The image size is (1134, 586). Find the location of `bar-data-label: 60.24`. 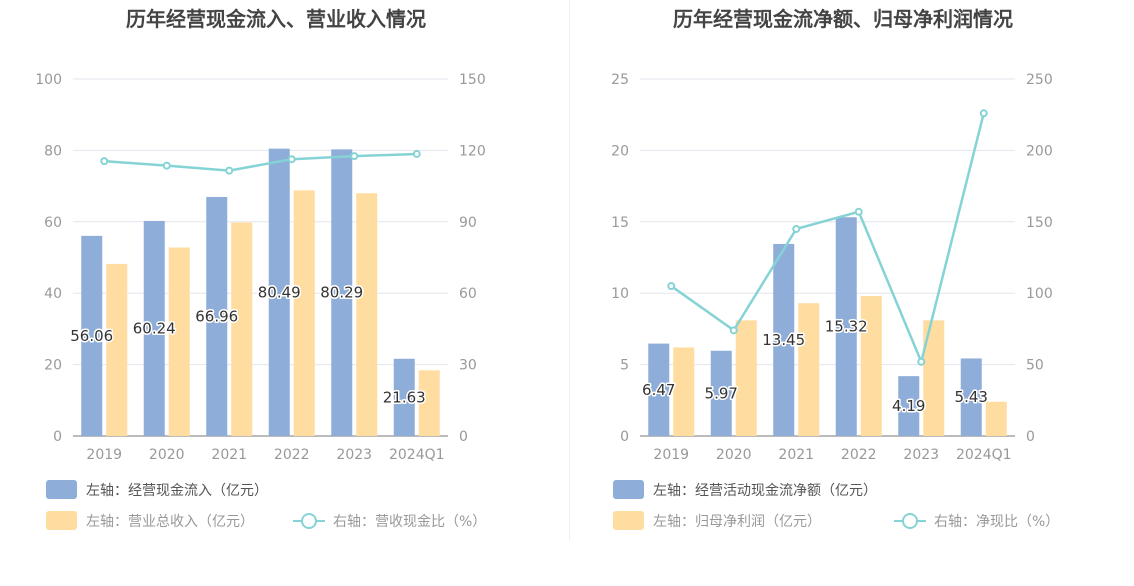

bar-data-label: 60.24 is located at coordinates (154, 328).